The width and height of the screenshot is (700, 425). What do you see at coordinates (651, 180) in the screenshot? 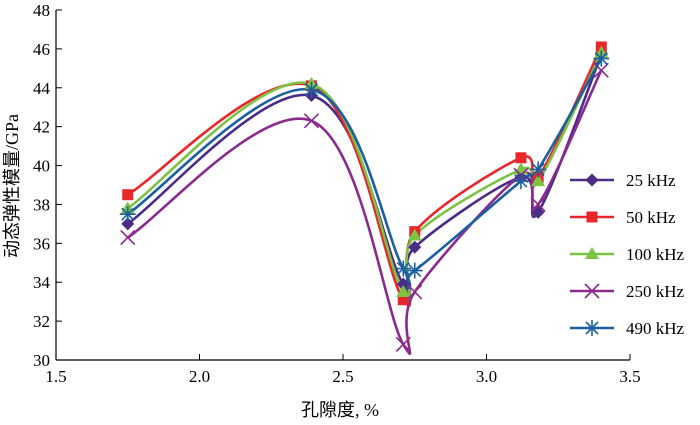
I see `legend-label: 25 kHz` at bounding box center [651, 180].